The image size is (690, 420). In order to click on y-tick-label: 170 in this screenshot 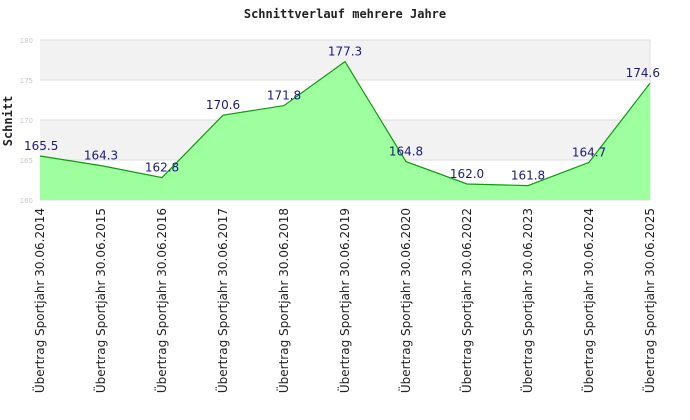, I will do `click(26, 121)`.